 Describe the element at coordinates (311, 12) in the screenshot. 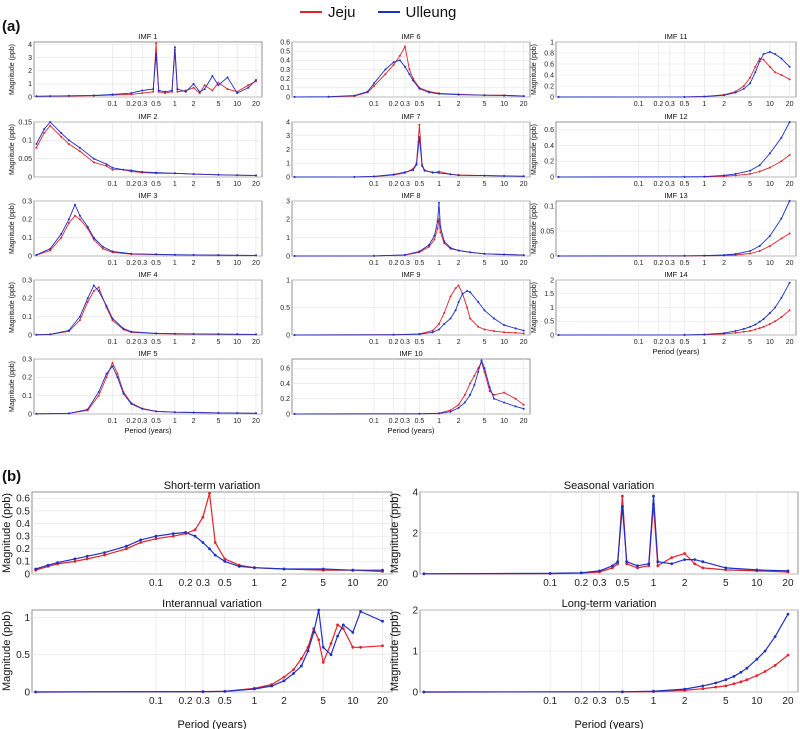

I see `legend-swatch-jeju` at that location.